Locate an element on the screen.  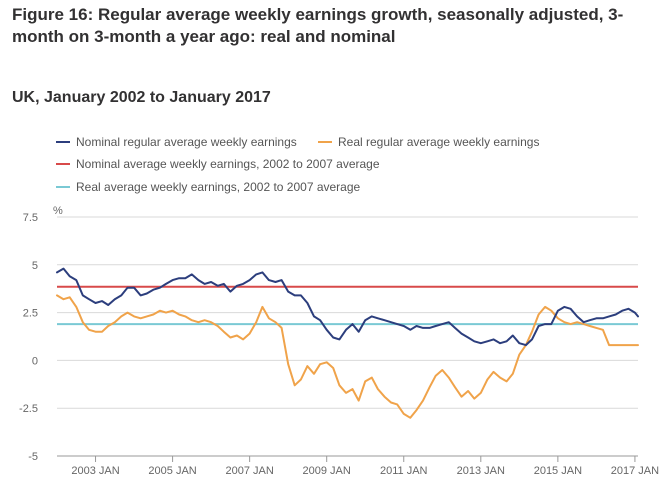
chart-subtitle: UK, January 2002 to January 2017 is located at coordinates (141, 97).